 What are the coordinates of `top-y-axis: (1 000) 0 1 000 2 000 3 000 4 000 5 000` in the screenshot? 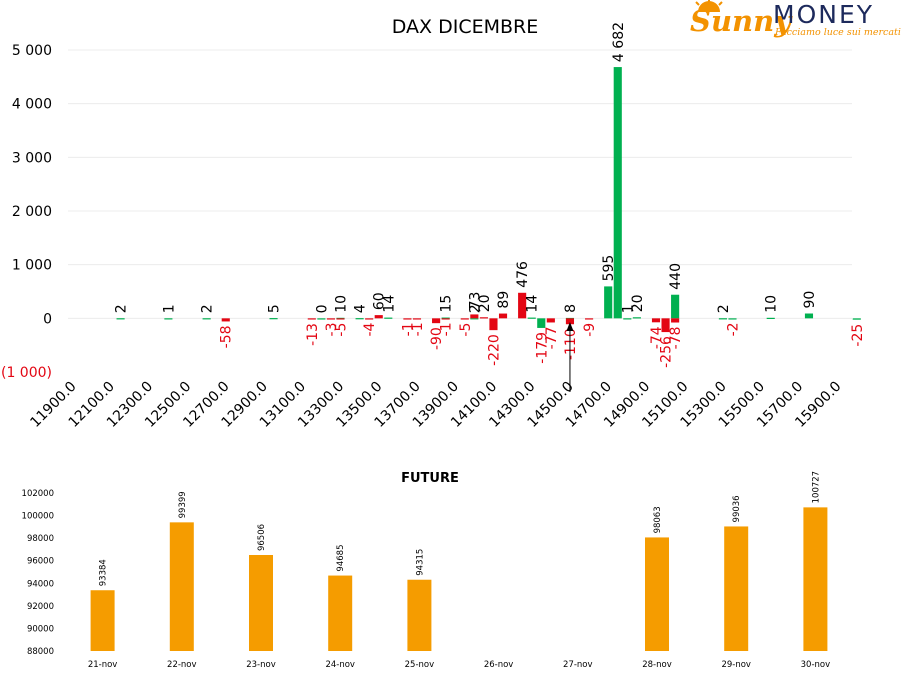 It's located at (26, 212).